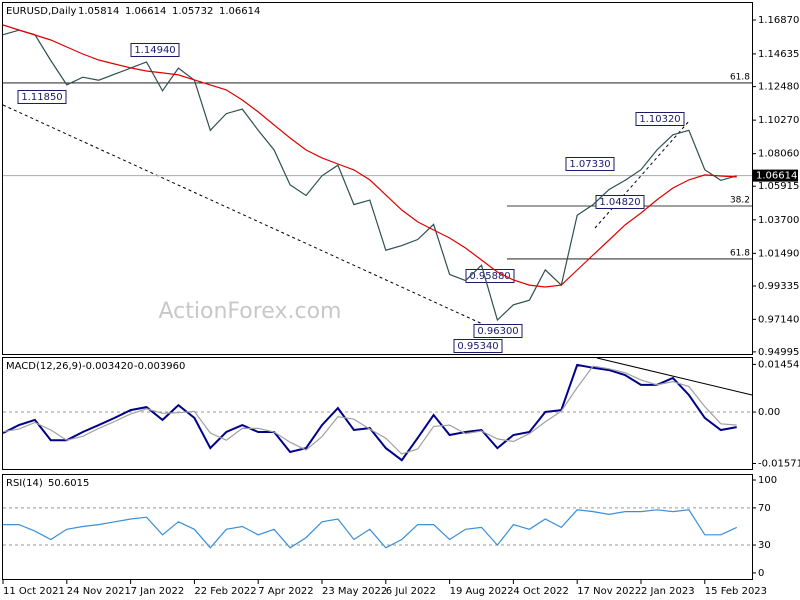 The height and width of the screenshot is (600, 800). I want to click on ohlc-value: 1.05814, so click(98, 11).